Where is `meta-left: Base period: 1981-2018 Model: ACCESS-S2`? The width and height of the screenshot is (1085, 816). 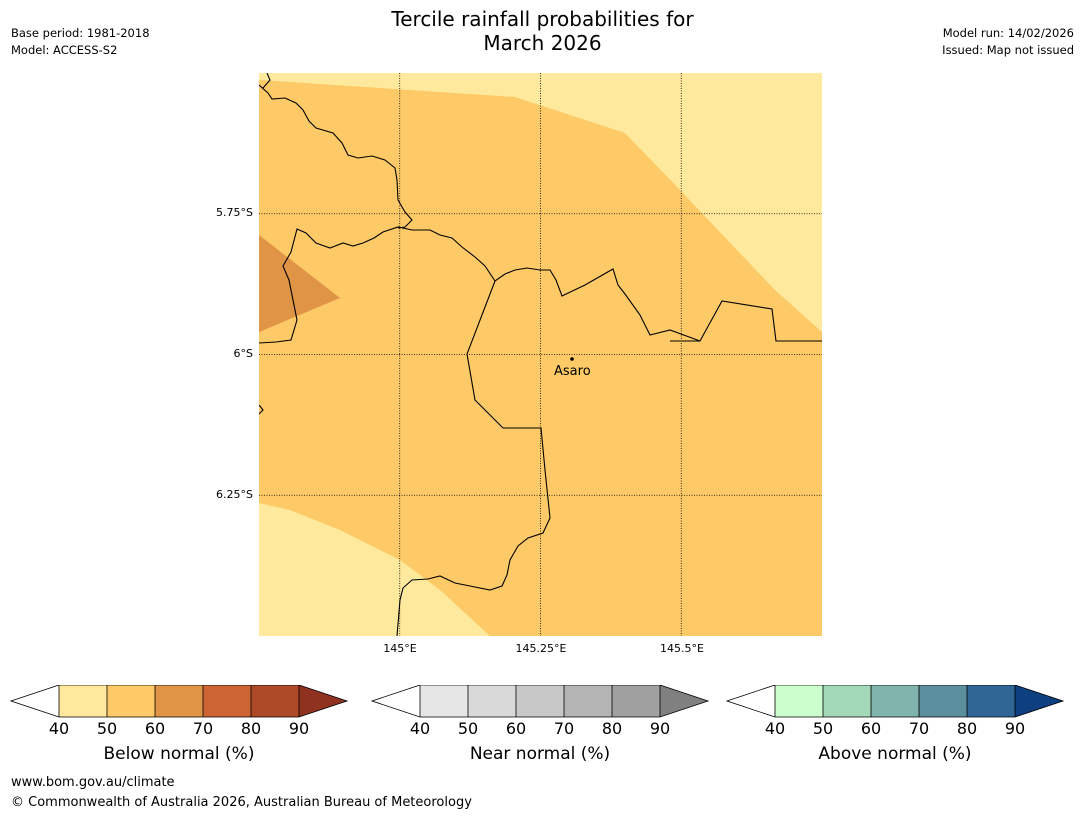 meta-left: Base period: 1981-2018 Model: ACCESS-S2 is located at coordinates (80, 42).